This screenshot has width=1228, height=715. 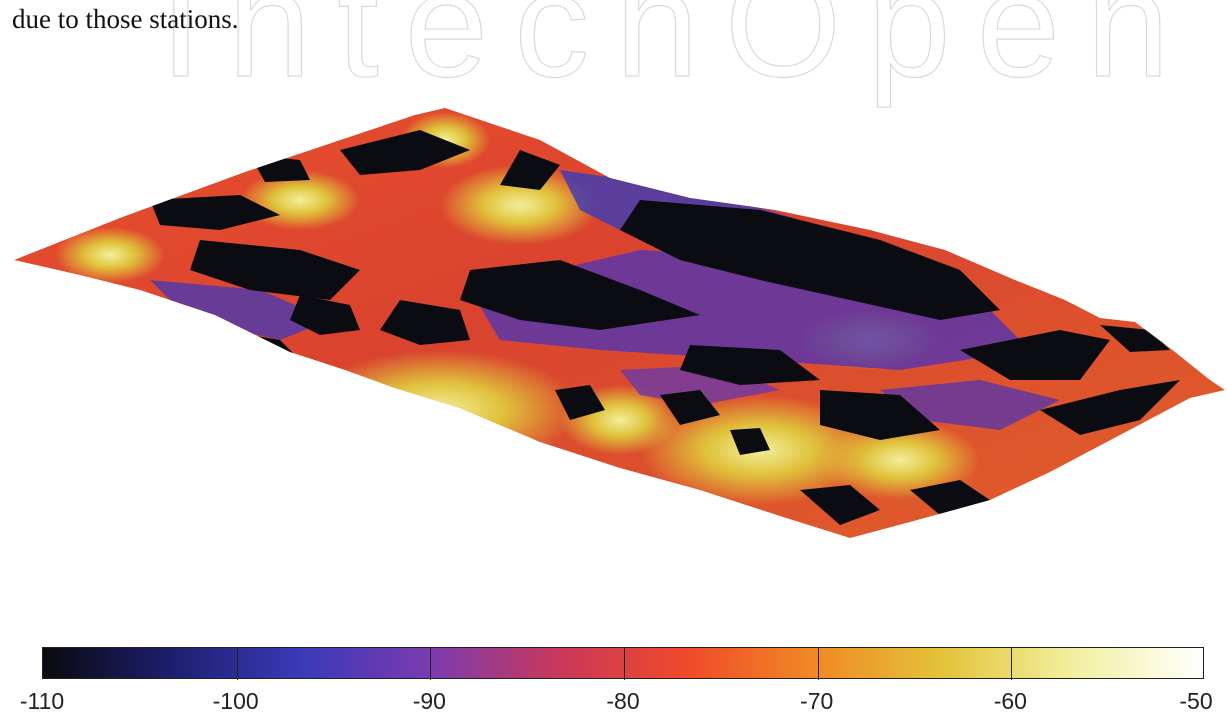 I want to click on colorbar-tick-label: -50, so click(x=1196, y=701).